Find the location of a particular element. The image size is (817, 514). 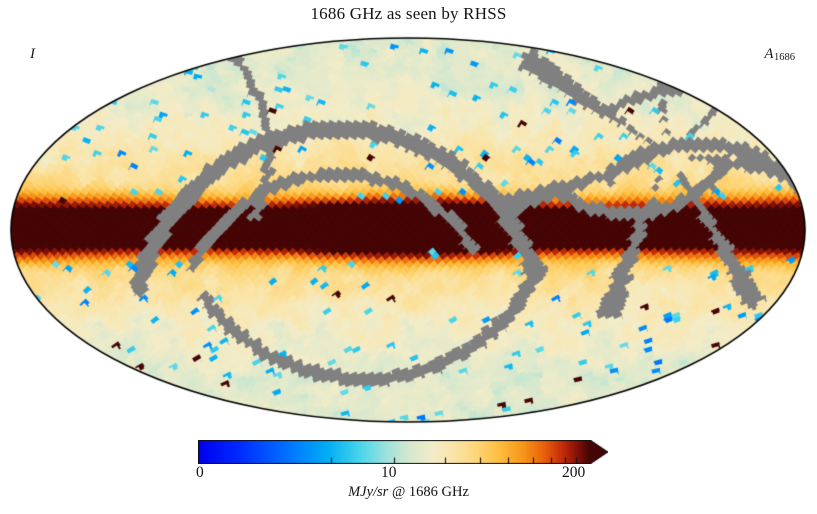

colorbar-gradient is located at coordinates (403, 452).